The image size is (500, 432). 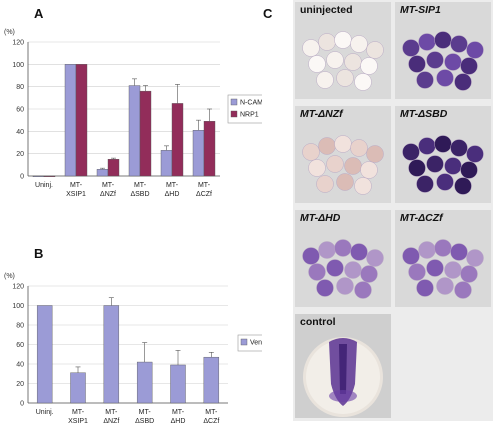 What do you see at coordinates (78, 417) in the screenshot?
I see `x-tick-label: MT-XSIP1` at bounding box center [78, 417].